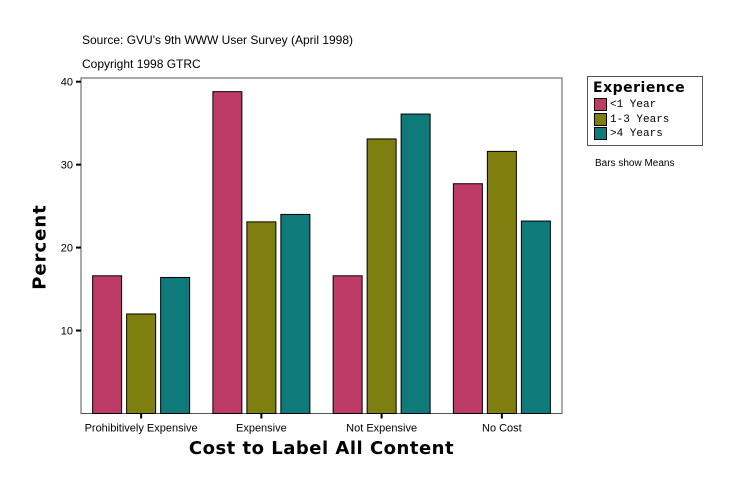 The image size is (736, 496). I want to click on legend-item: >4 Years, so click(628, 133).